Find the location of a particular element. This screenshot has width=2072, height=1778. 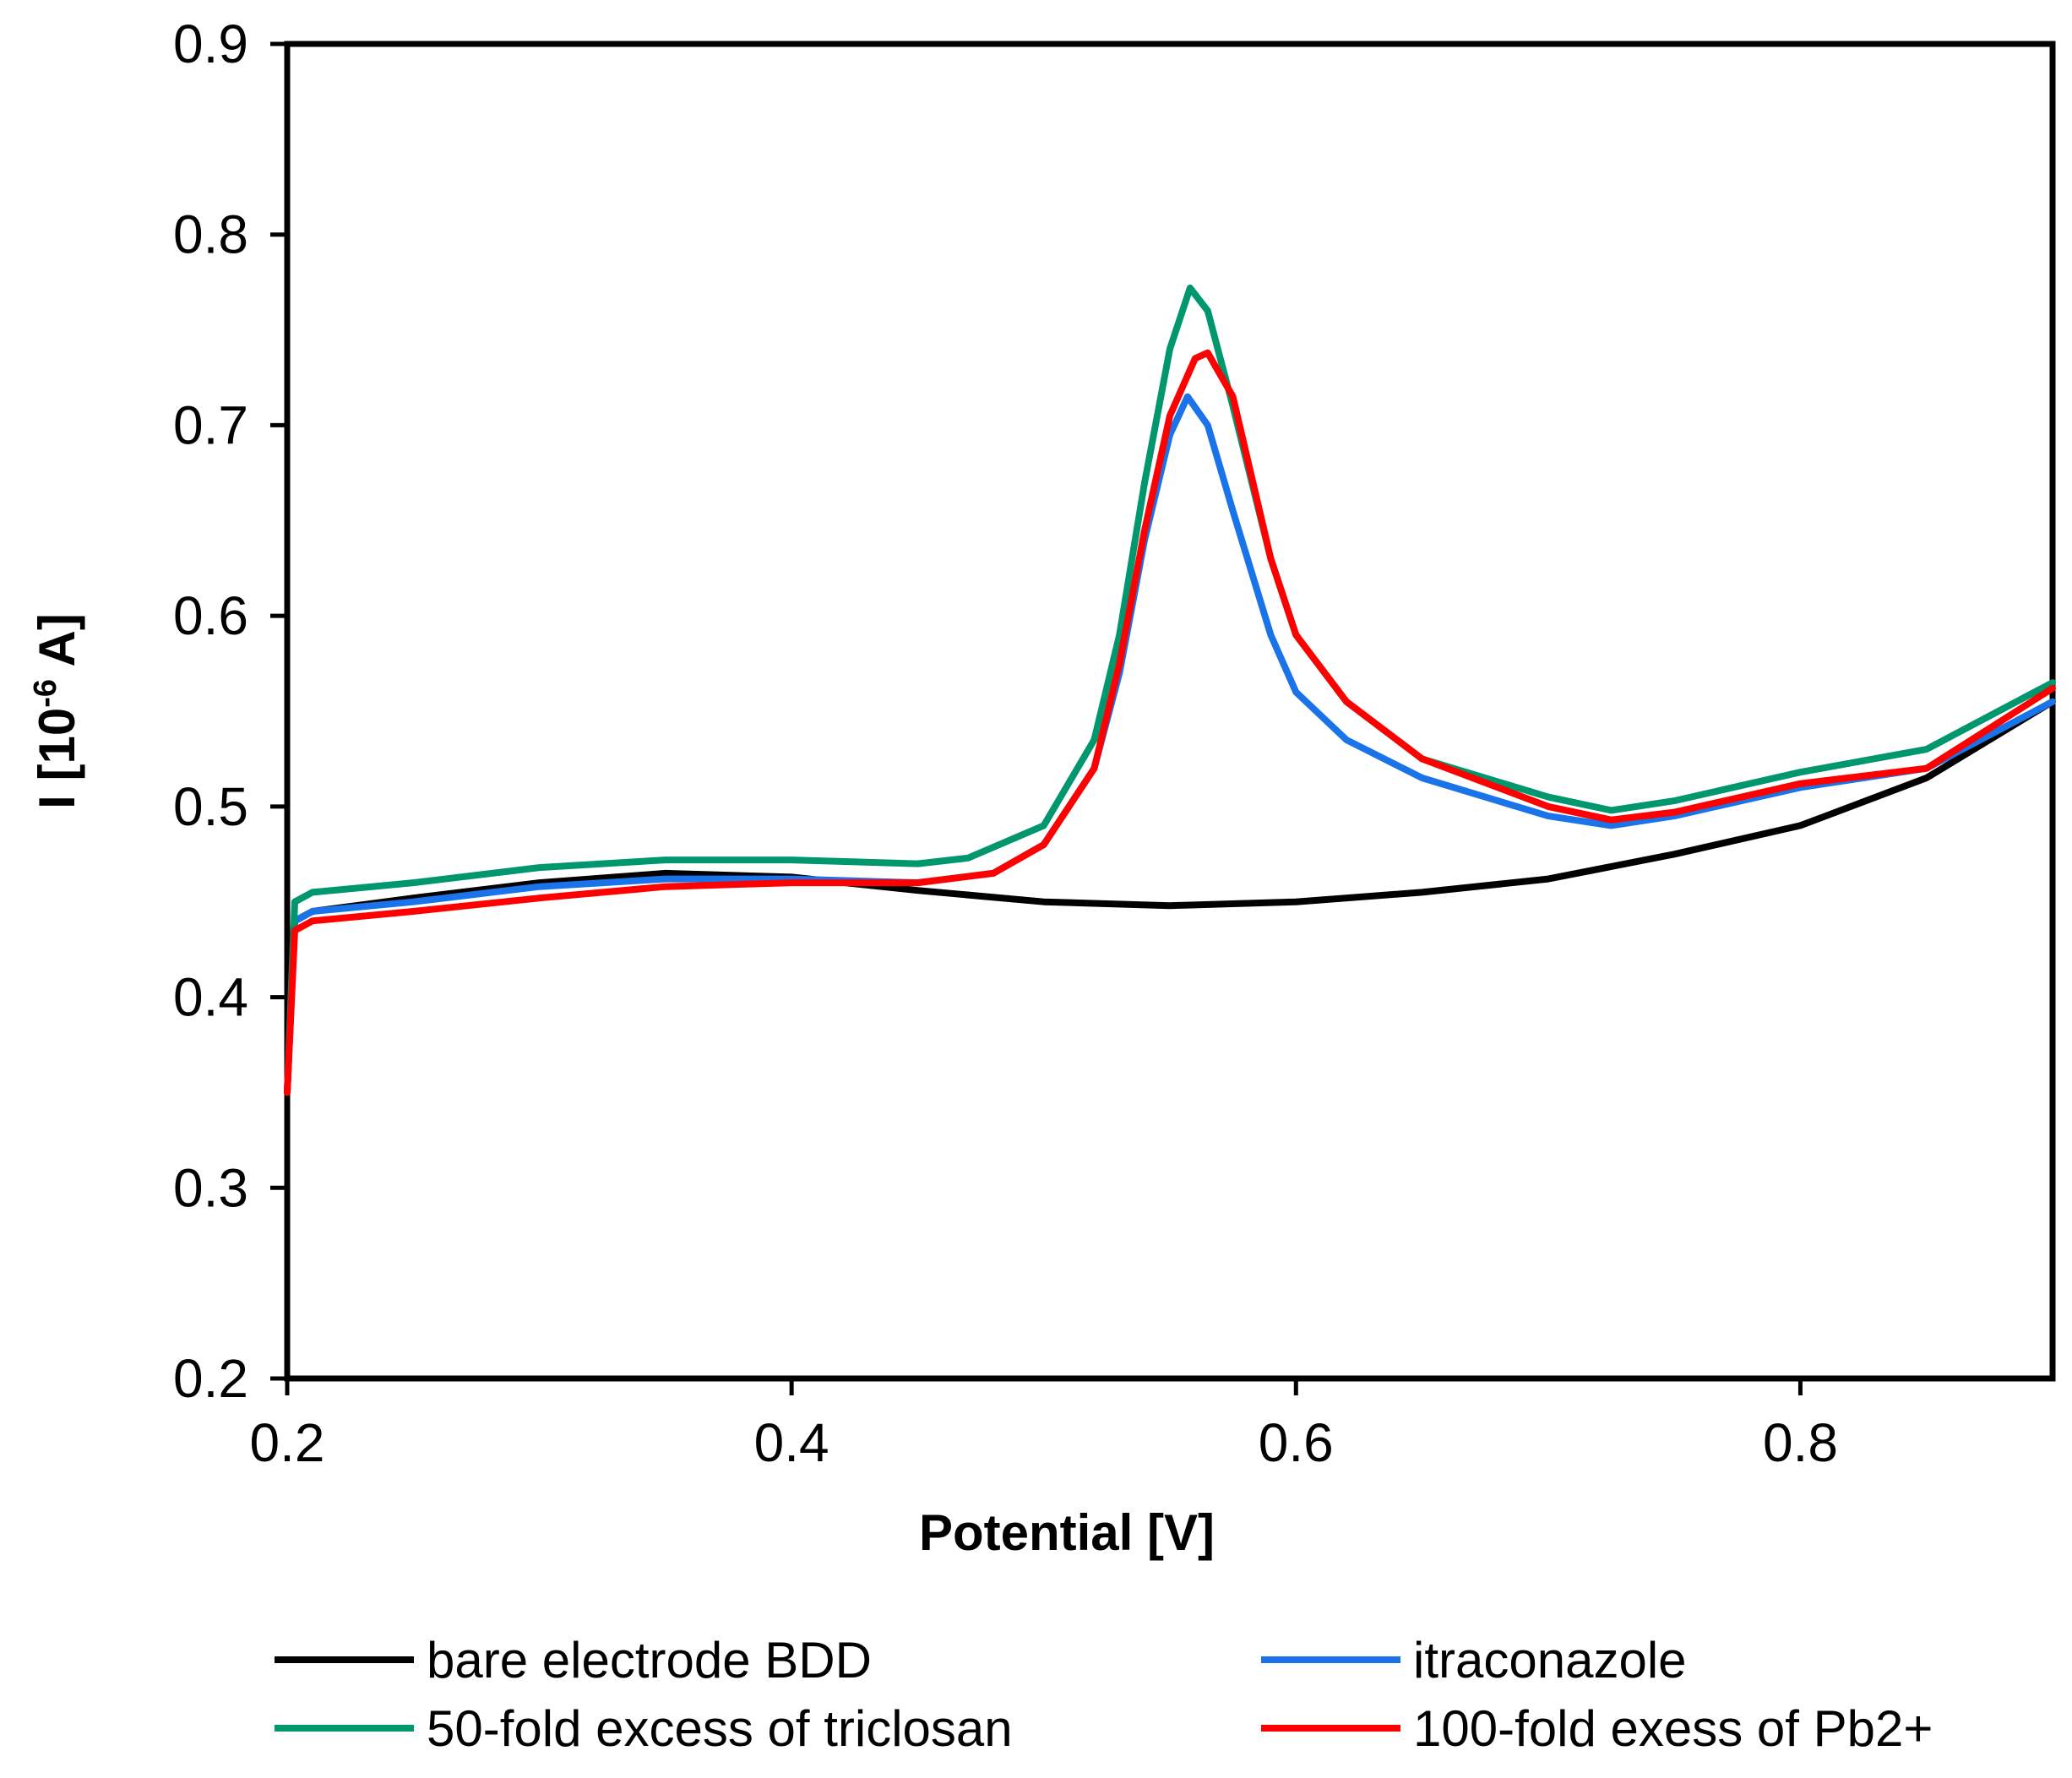

y-axis-ticks: 0.2 0.3 0.4 0.5 0.6 0.7 0.8 0.9 is located at coordinates (230, 711).